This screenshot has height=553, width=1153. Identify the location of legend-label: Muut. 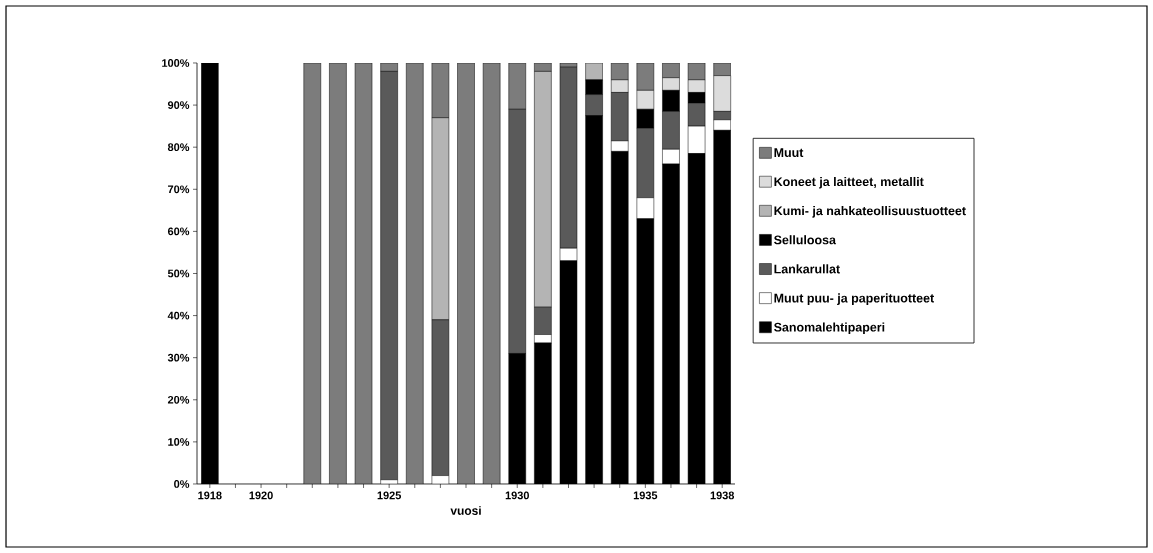
(789, 153).